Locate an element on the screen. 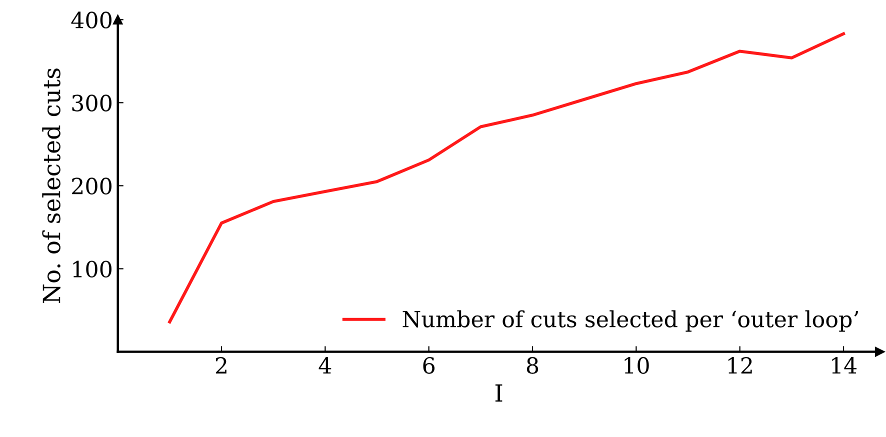 The image size is (886, 437). x-tick-label: 12 is located at coordinates (740, 365).